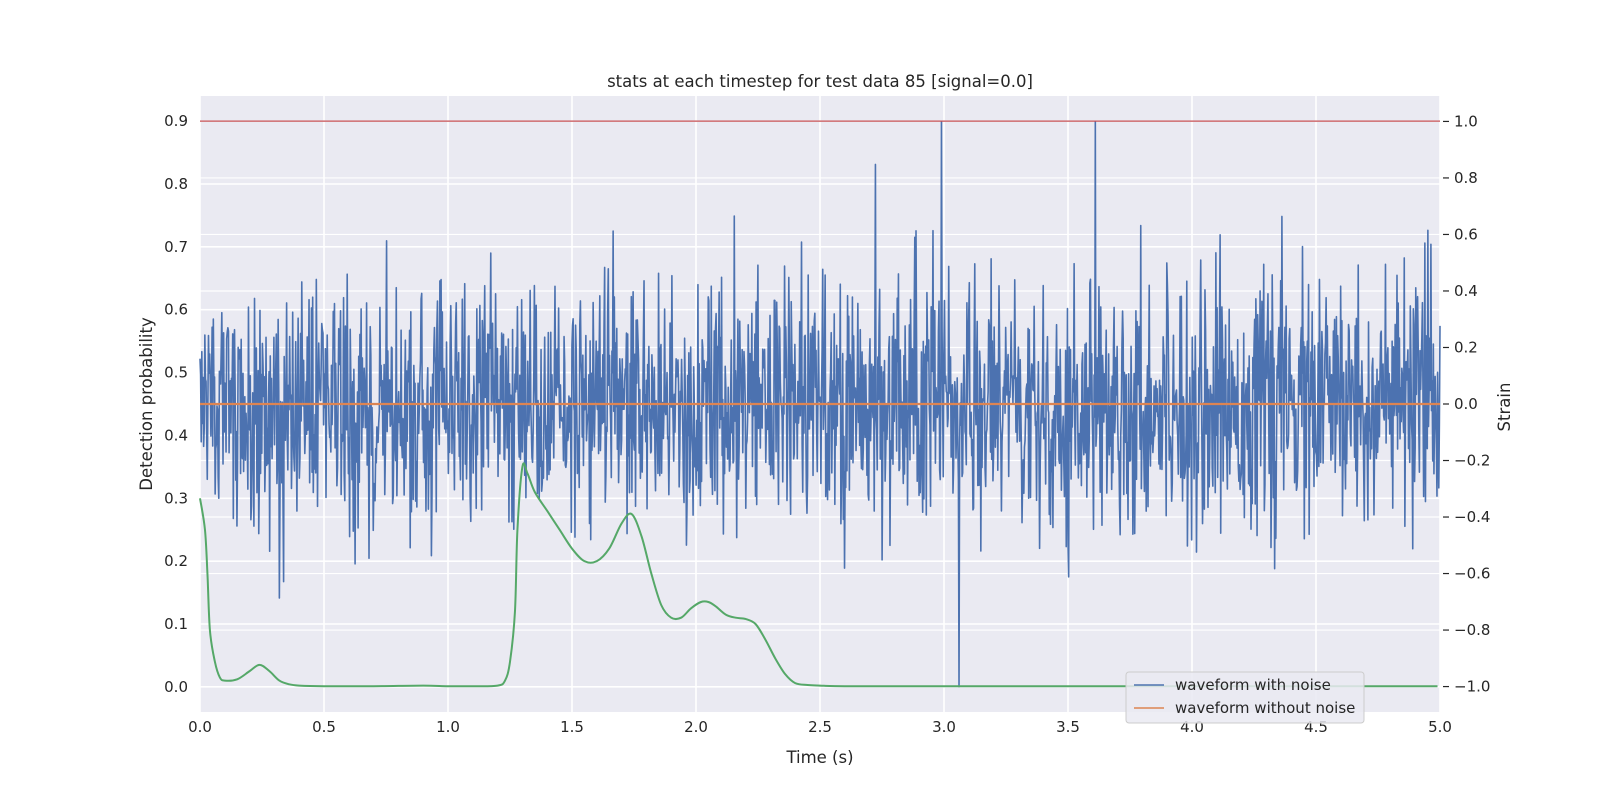 The image size is (1600, 800). I want to click on x-tick-label: 2.0, so click(696, 727).